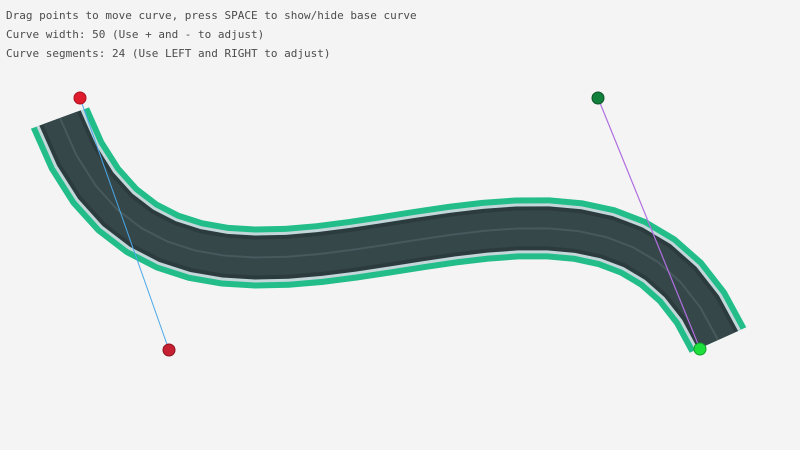 Image resolution: width=800 pixels, height=450 pixels. What do you see at coordinates (169, 350) in the screenshot?
I see `start-control-handle` at bounding box center [169, 350].